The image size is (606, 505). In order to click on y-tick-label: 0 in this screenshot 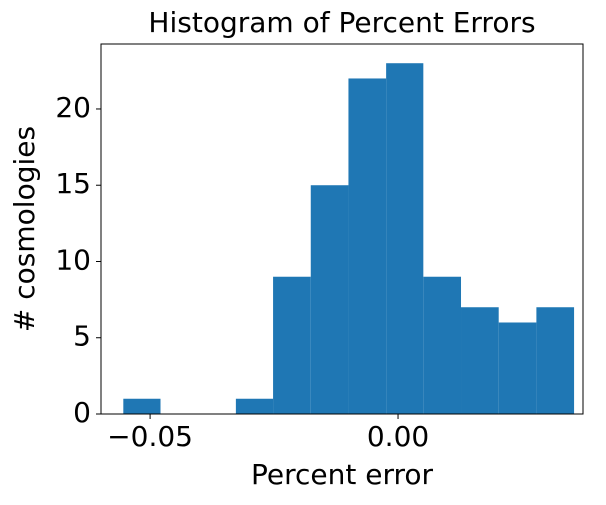, I will do `click(82, 412)`.